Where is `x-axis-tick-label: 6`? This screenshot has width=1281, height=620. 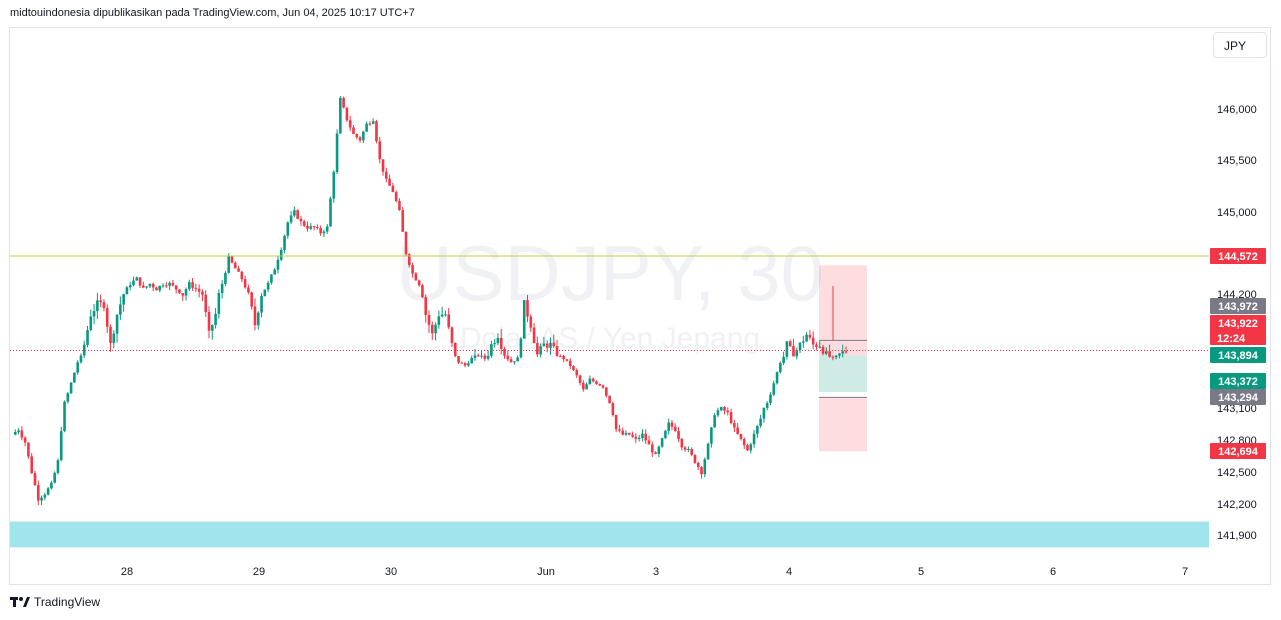 x-axis-tick-label: 6 is located at coordinates (1053, 572).